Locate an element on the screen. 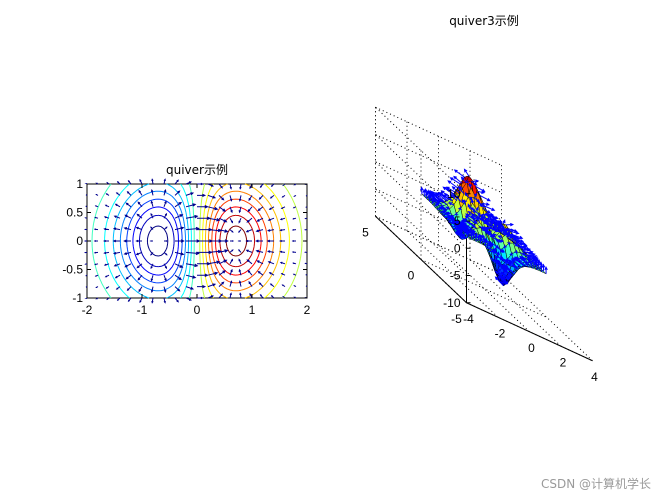 This screenshot has height=500, width=659. x-tick-label: -4 is located at coordinates (468, 319).